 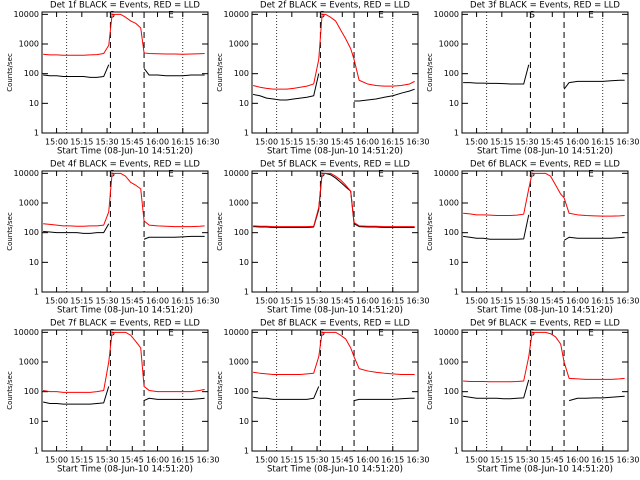 I want to click on chart-title: Det 2f BLACK = Events, RED = LLD, so click(x=335, y=6).